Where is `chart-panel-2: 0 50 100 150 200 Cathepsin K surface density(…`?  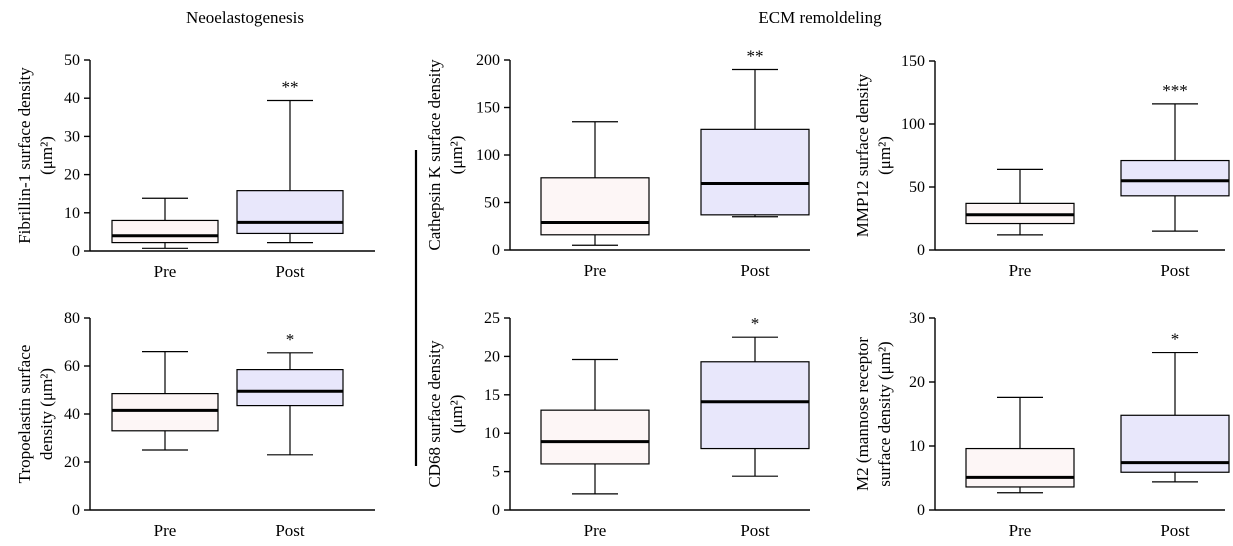
chart-panel-2: 0 50 100 150 200 Cathepsin K surface density(… is located at coordinates (617, 163).